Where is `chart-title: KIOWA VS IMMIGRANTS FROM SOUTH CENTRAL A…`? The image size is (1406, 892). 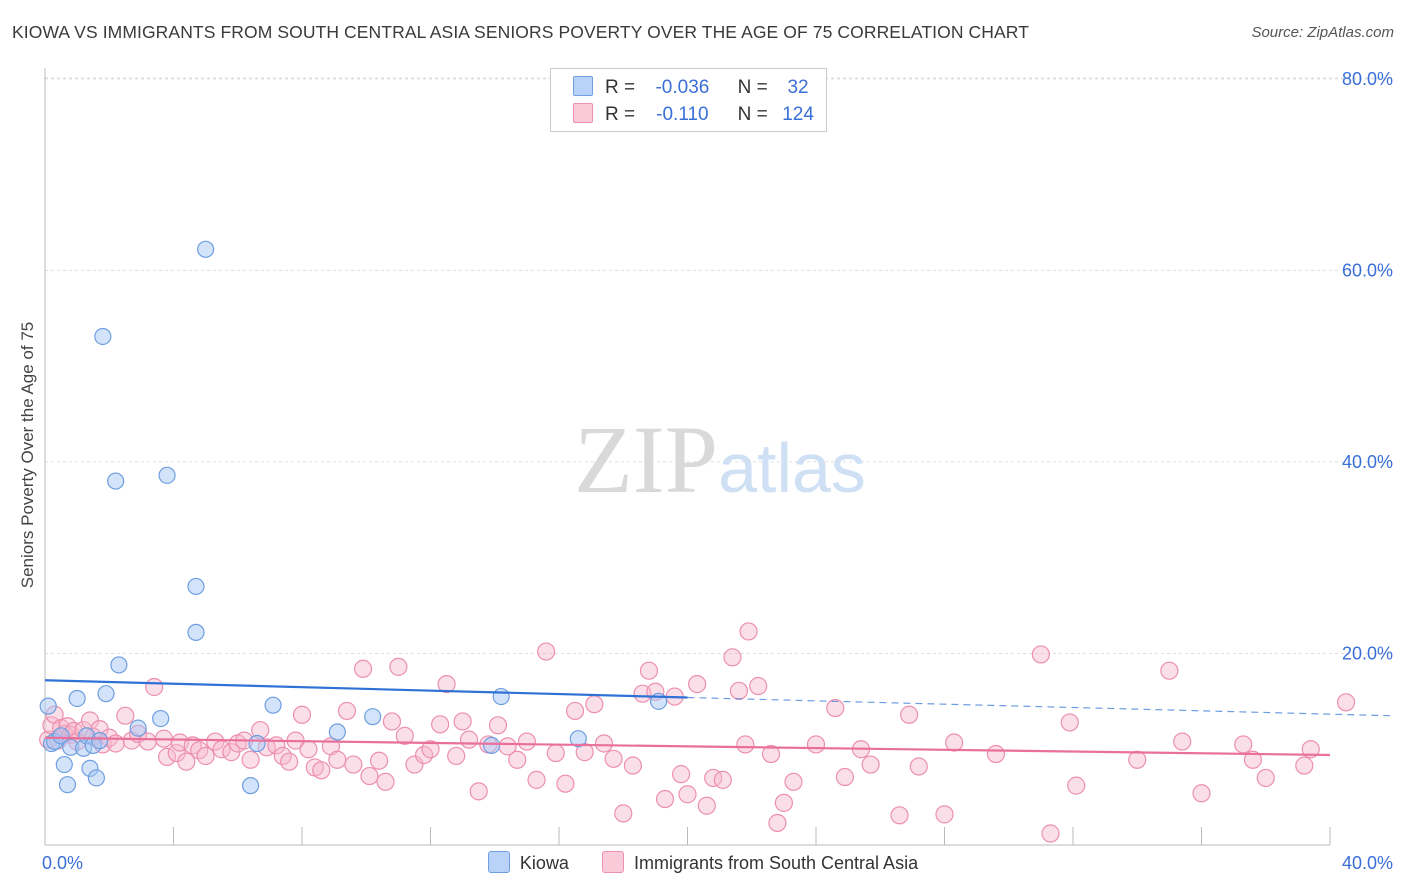
chart-title: KIOWA VS IMMIGRANTS FROM SOUTH CENTRAL A… is located at coordinates (521, 32).